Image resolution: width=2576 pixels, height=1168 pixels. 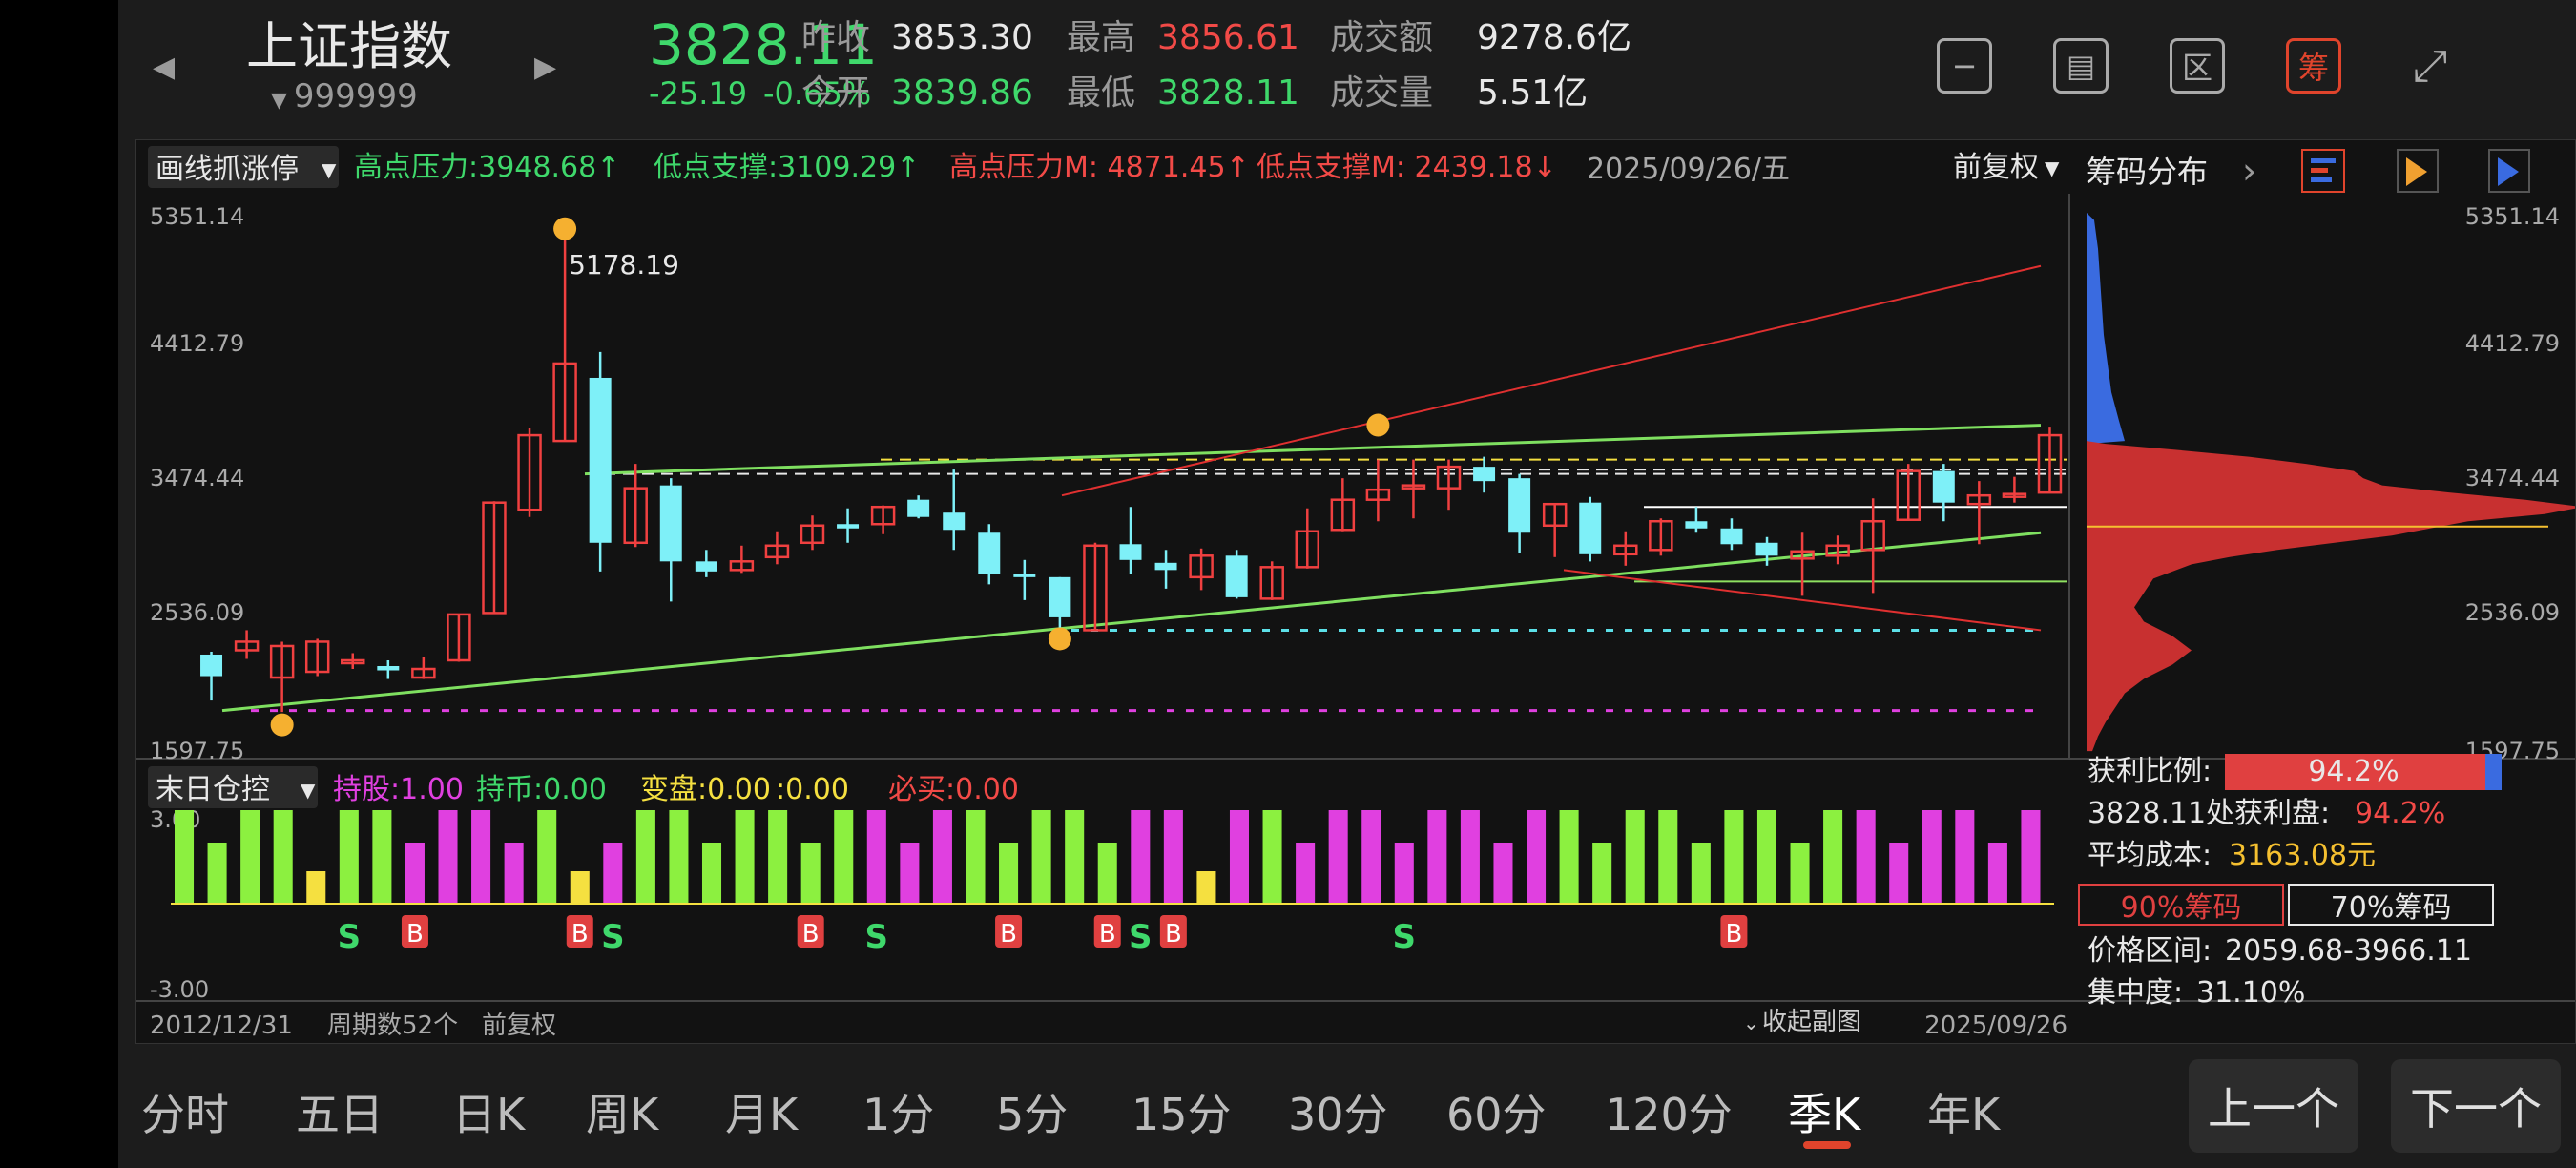 I want to click on high-label: 最高, so click(x=1101, y=37).